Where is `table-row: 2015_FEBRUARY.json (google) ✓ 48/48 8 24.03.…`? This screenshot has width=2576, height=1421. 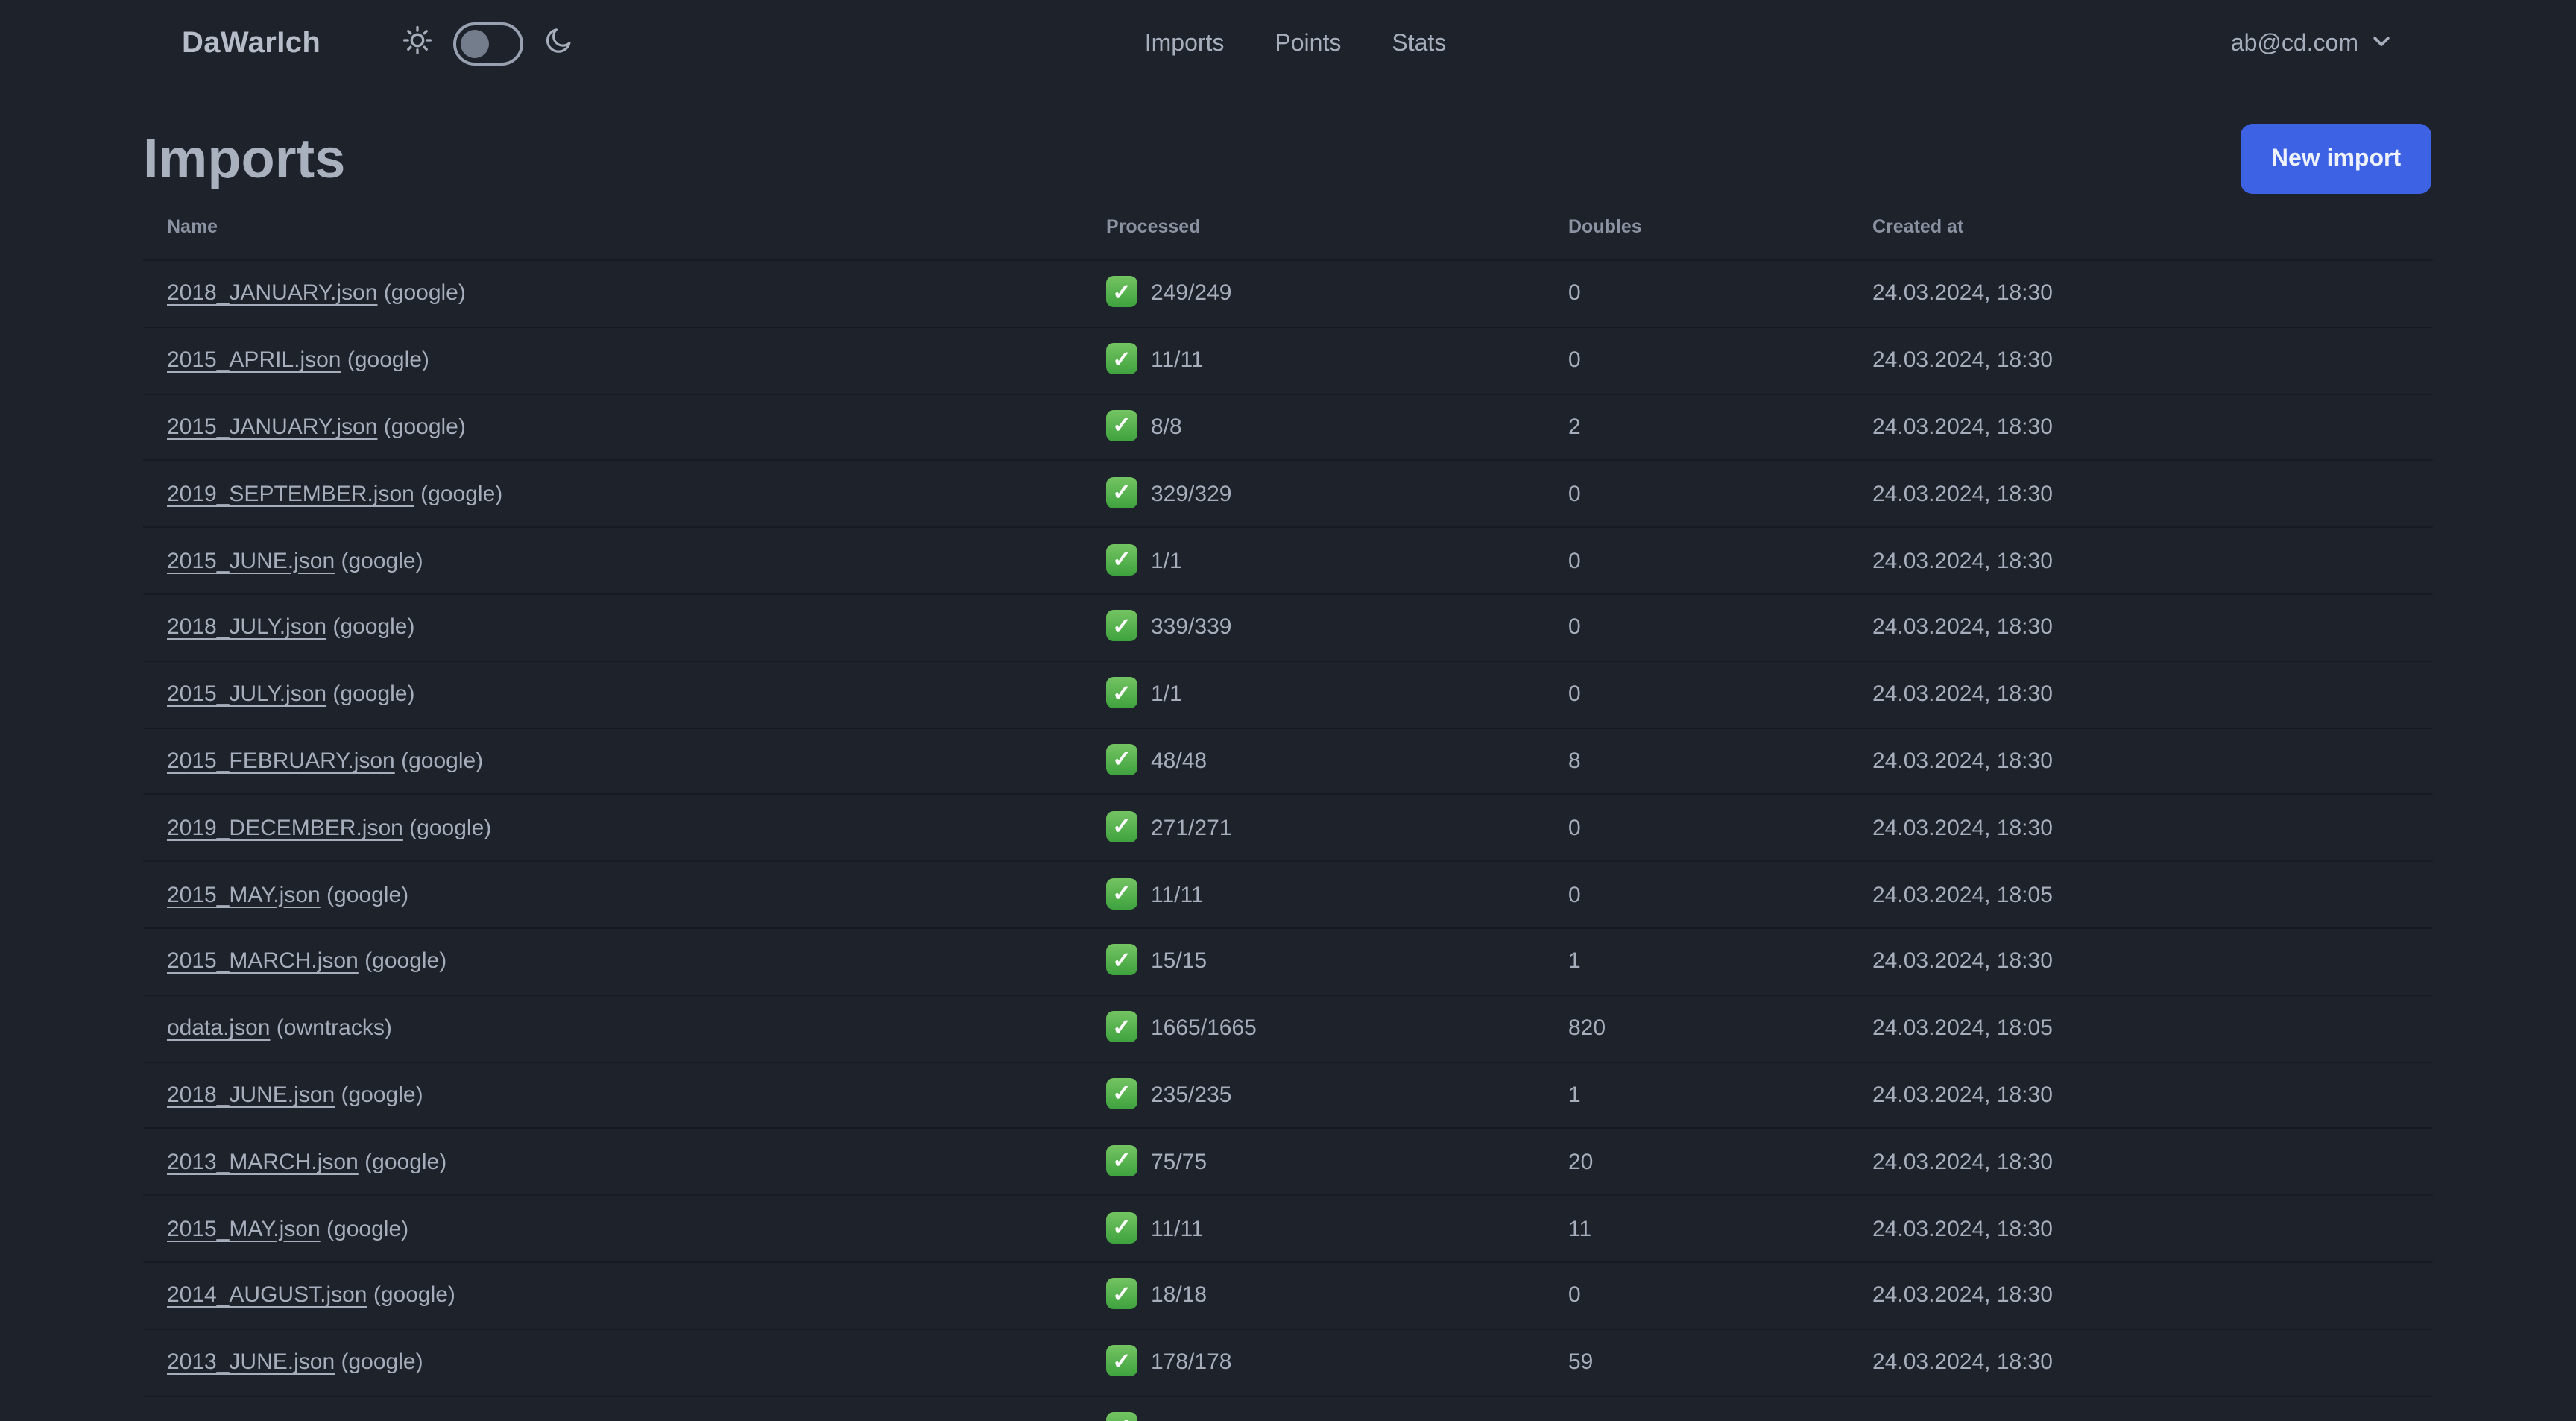 table-row: 2015_FEBRUARY.json (google) ✓ 48/48 8 24.03.… is located at coordinates (1288, 761).